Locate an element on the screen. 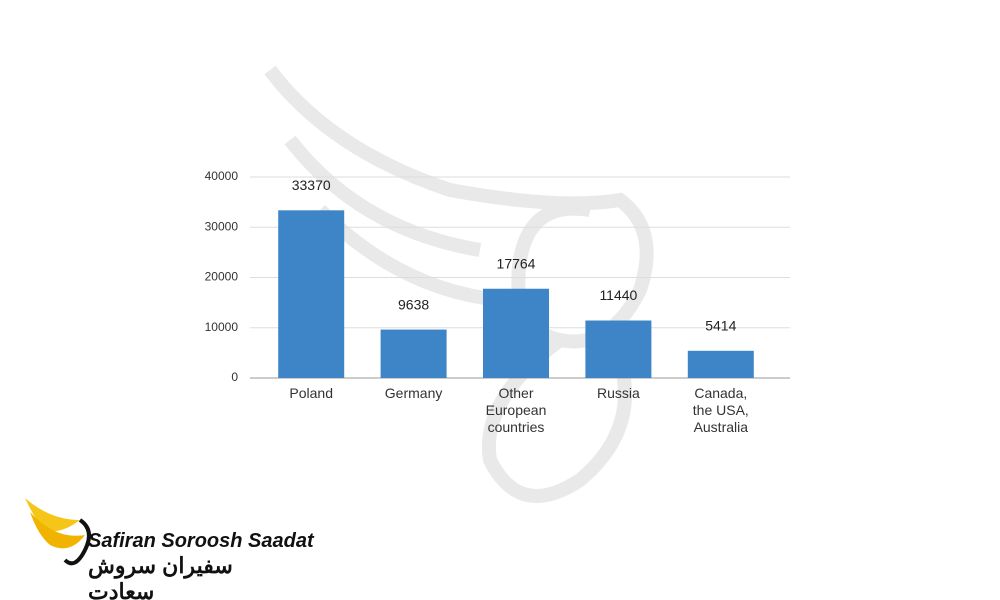  y-tick-label: 0 is located at coordinates (234, 377).